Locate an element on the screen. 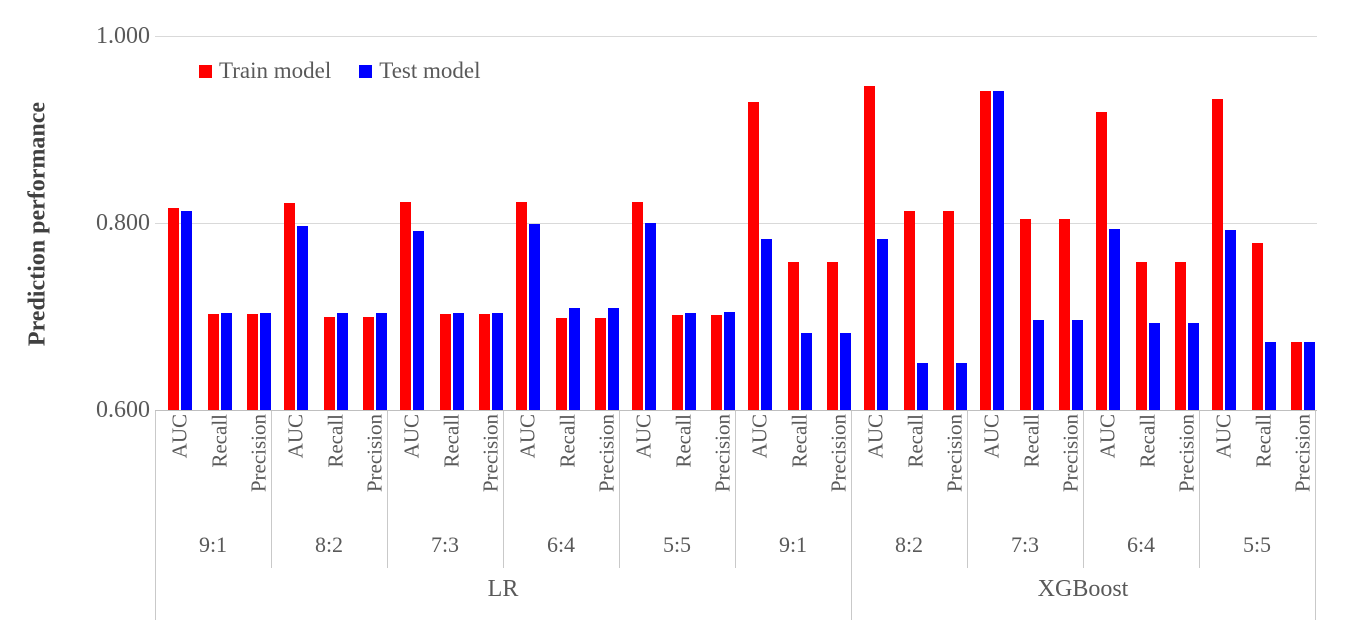 This screenshot has width=1362, height=638. legend-item-train: Train model is located at coordinates (265, 71).